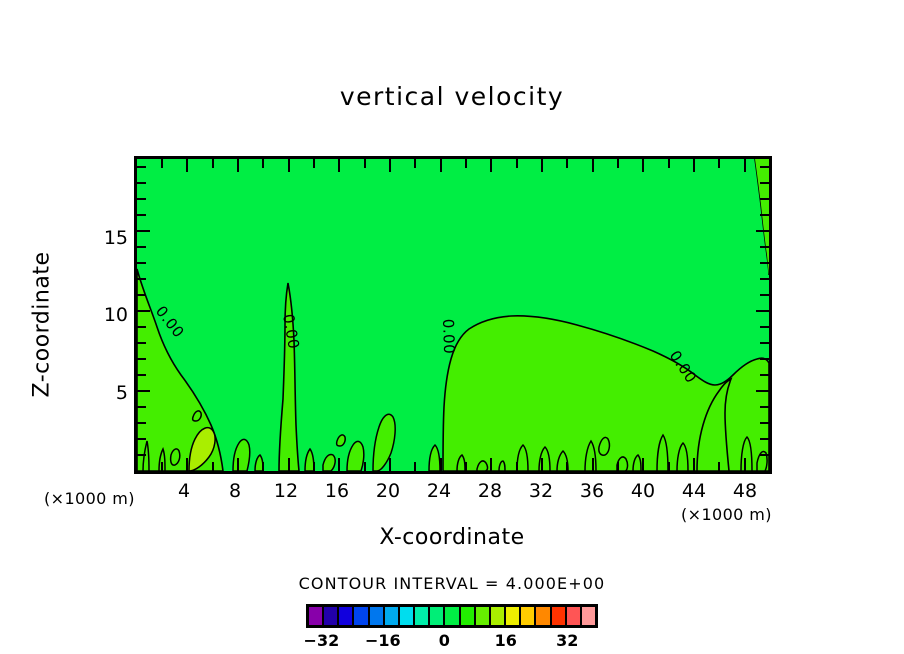 The image size is (904, 654). What do you see at coordinates (452, 583) in the screenshot?
I see `contour-interval-label: CONTOUR INTERVAL = 4.000E+00` at bounding box center [452, 583].